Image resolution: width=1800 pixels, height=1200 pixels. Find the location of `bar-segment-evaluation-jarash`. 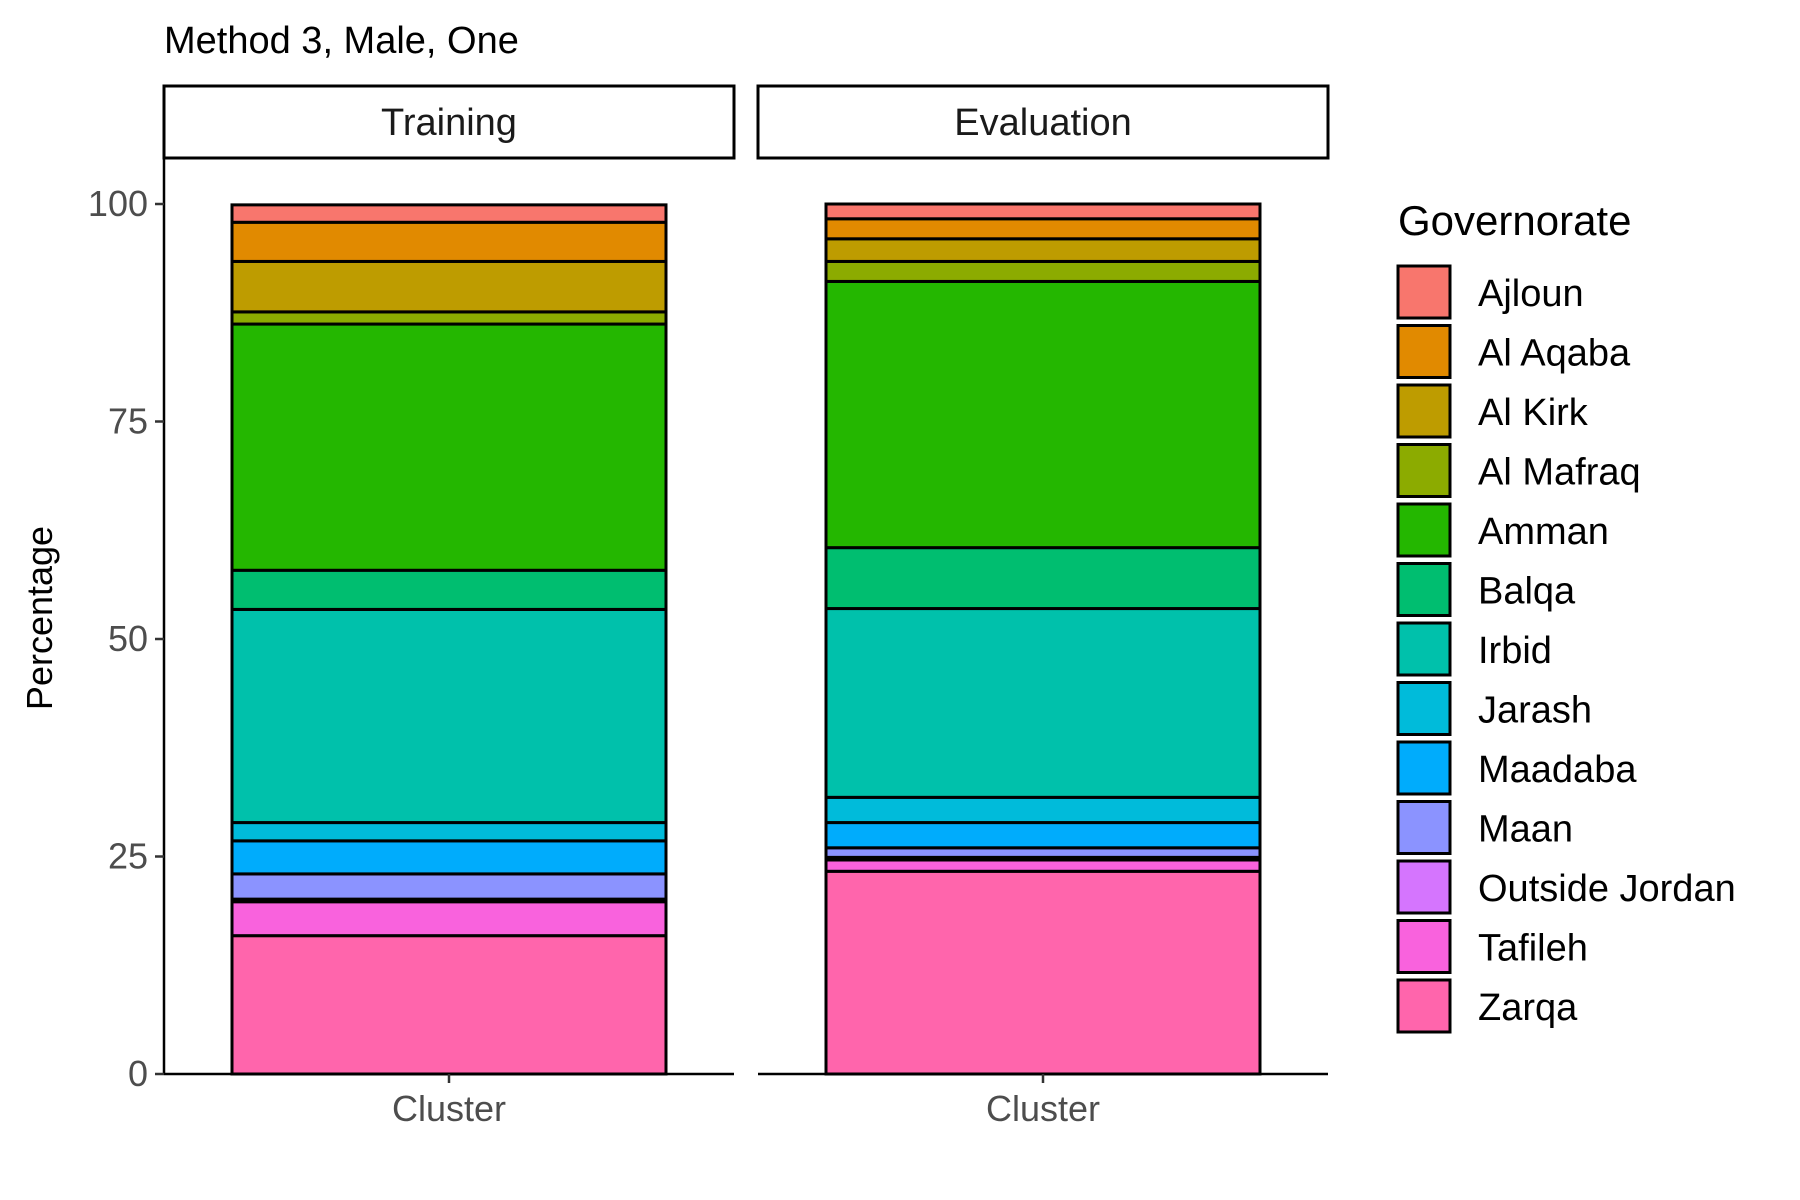

bar-segment-evaluation-jarash is located at coordinates (1043, 810).